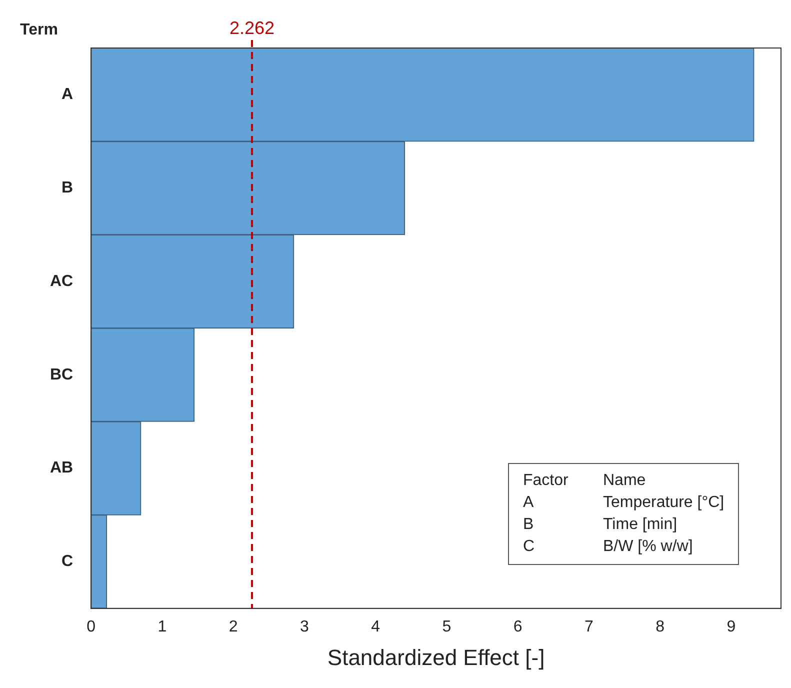  What do you see at coordinates (305, 627) in the screenshot?
I see `x-tick-label: 3` at bounding box center [305, 627].